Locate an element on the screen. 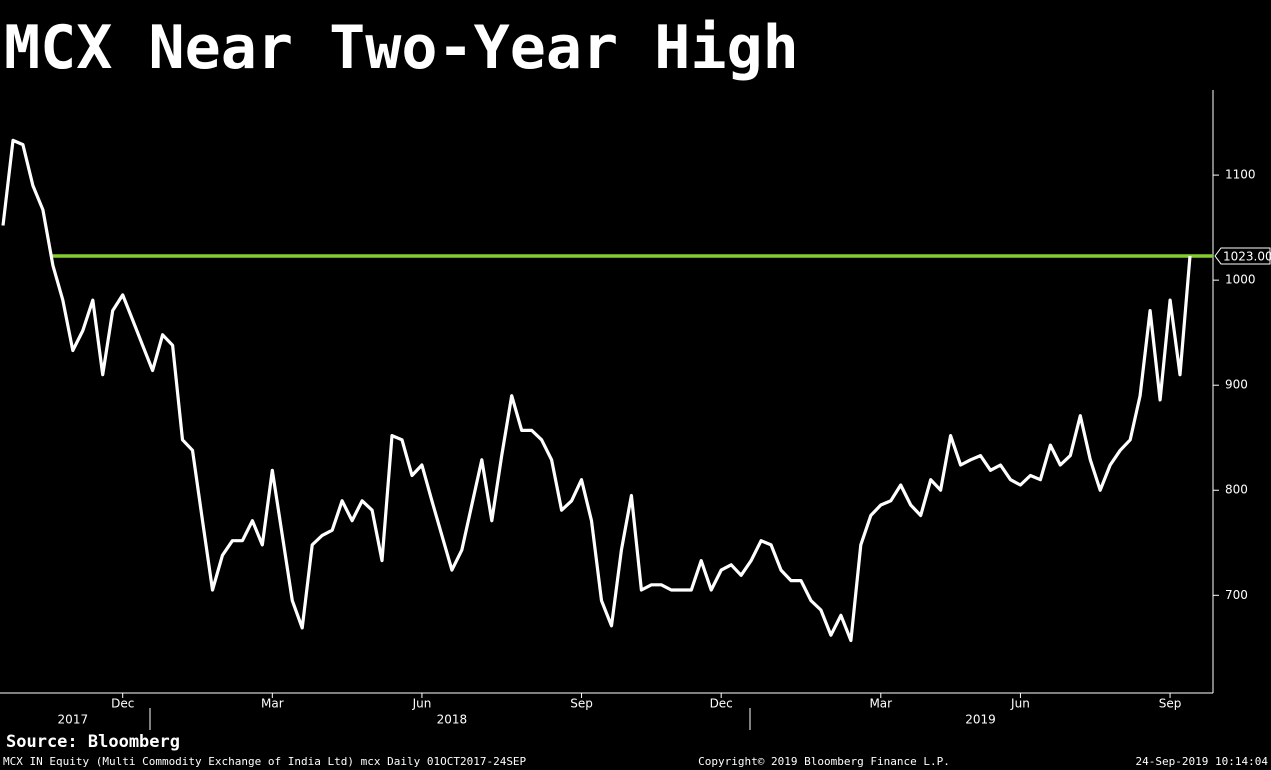 The image size is (1271, 770). y-tick-label: 800 is located at coordinates (1236, 490).